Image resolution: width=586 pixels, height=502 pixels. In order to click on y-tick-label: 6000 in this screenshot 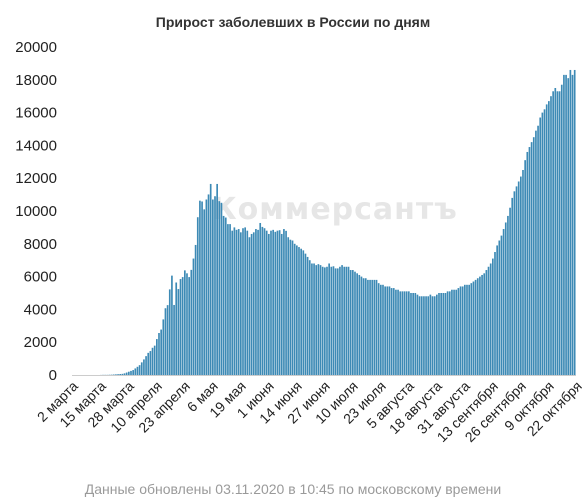, I will do `click(40, 277)`.